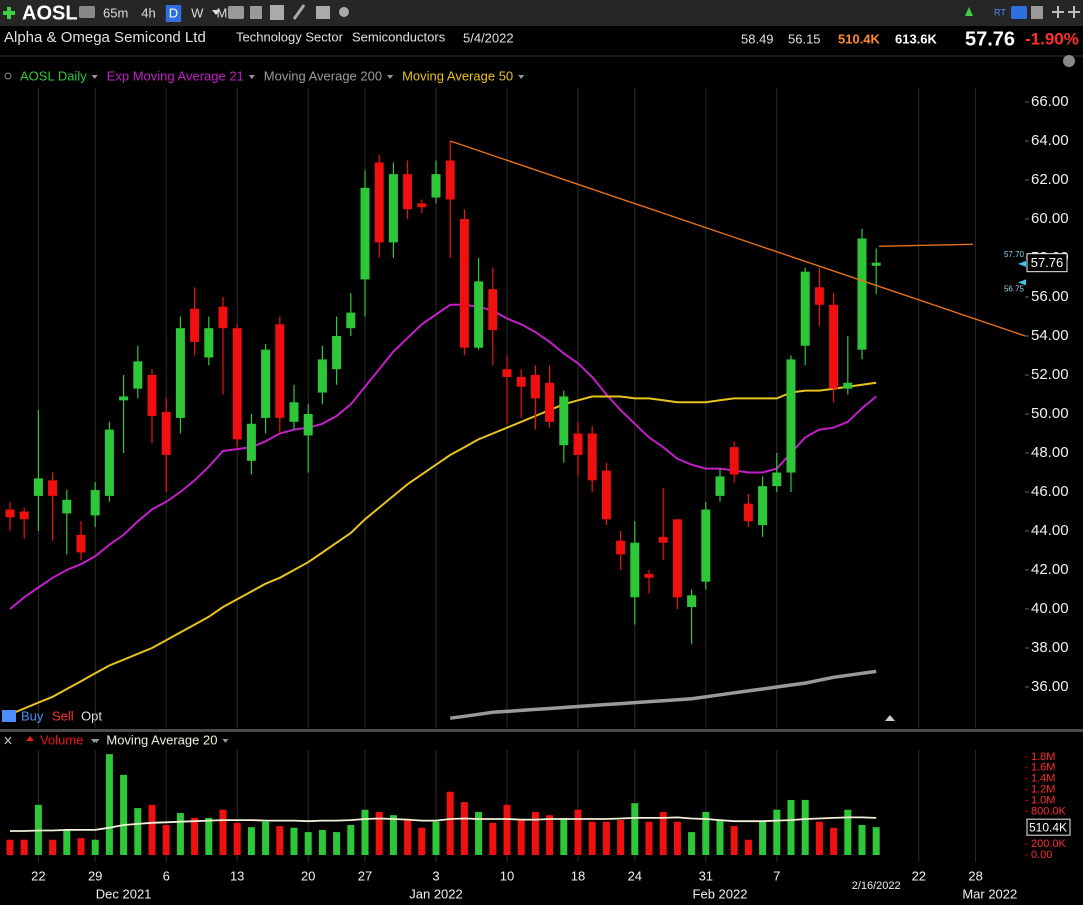 The width and height of the screenshot is (1083, 905). What do you see at coordinates (1069, 61) in the screenshot?
I see `settings-icon` at bounding box center [1069, 61].